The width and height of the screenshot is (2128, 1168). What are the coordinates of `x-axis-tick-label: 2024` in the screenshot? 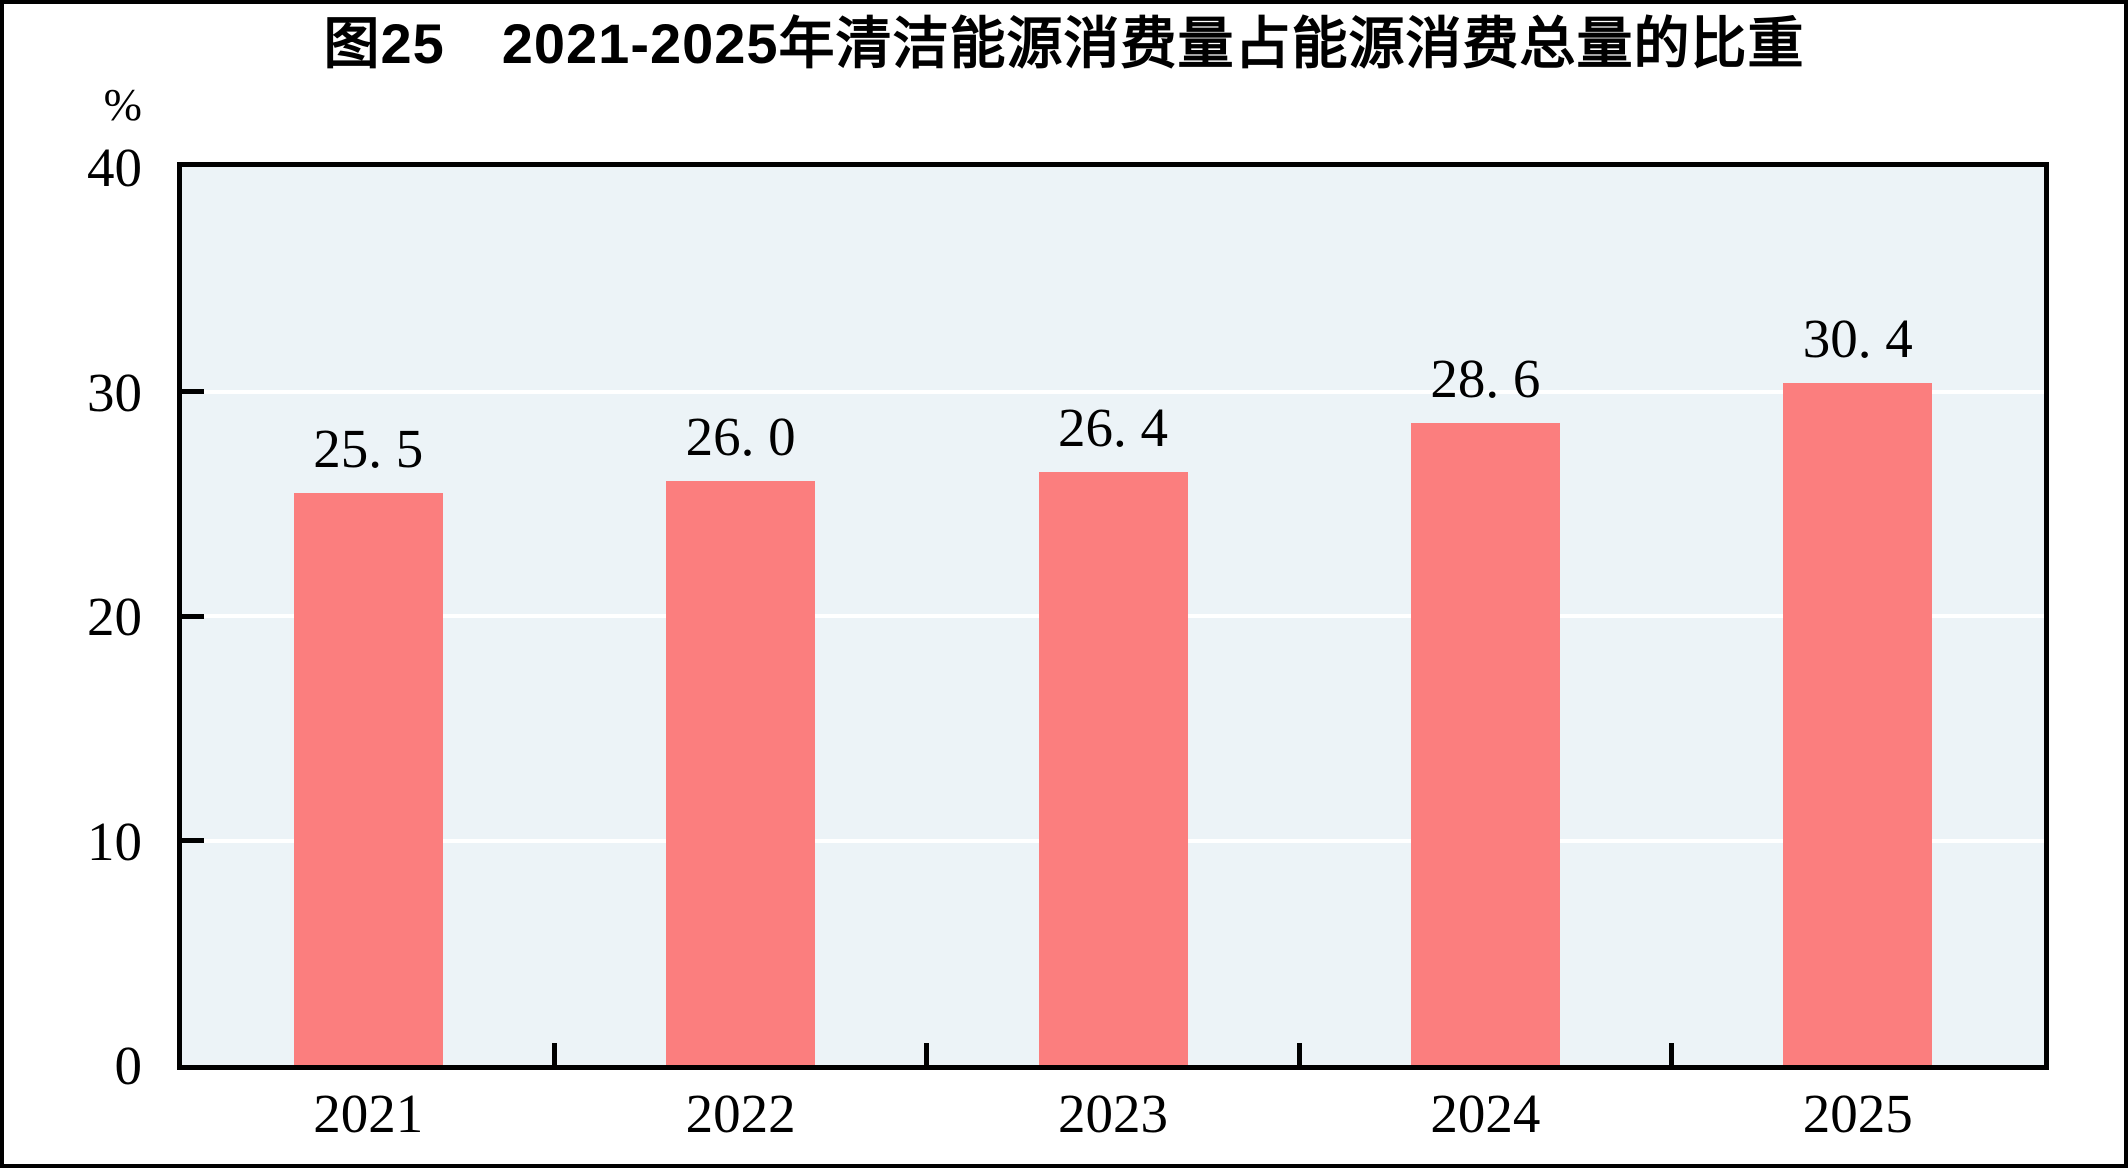 It's located at (1485, 1113).